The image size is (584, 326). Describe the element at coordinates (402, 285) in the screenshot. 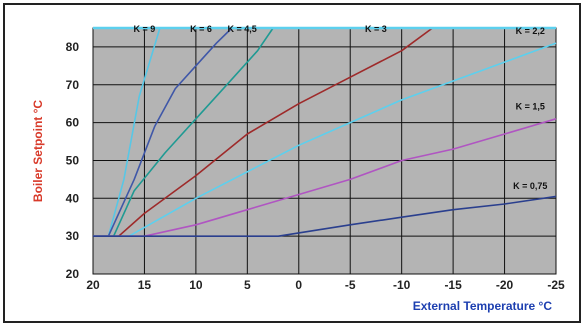

I see `x-tick-label: -10` at that location.